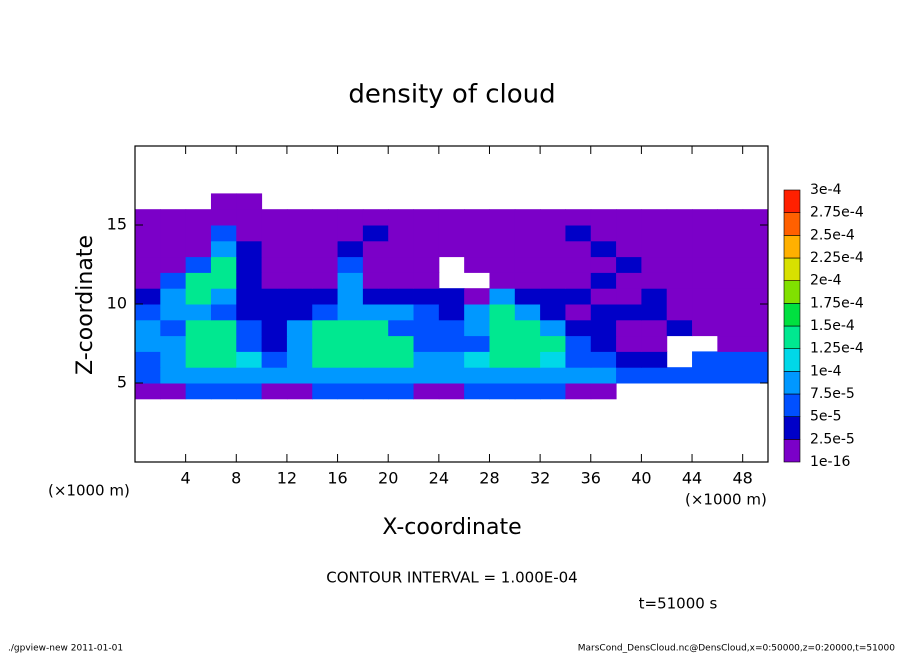 Image resolution: width=904 pixels, height=654 pixels. What do you see at coordinates (837, 258) in the screenshot?
I see `colorbar-label: 2.25e-4` at bounding box center [837, 258].